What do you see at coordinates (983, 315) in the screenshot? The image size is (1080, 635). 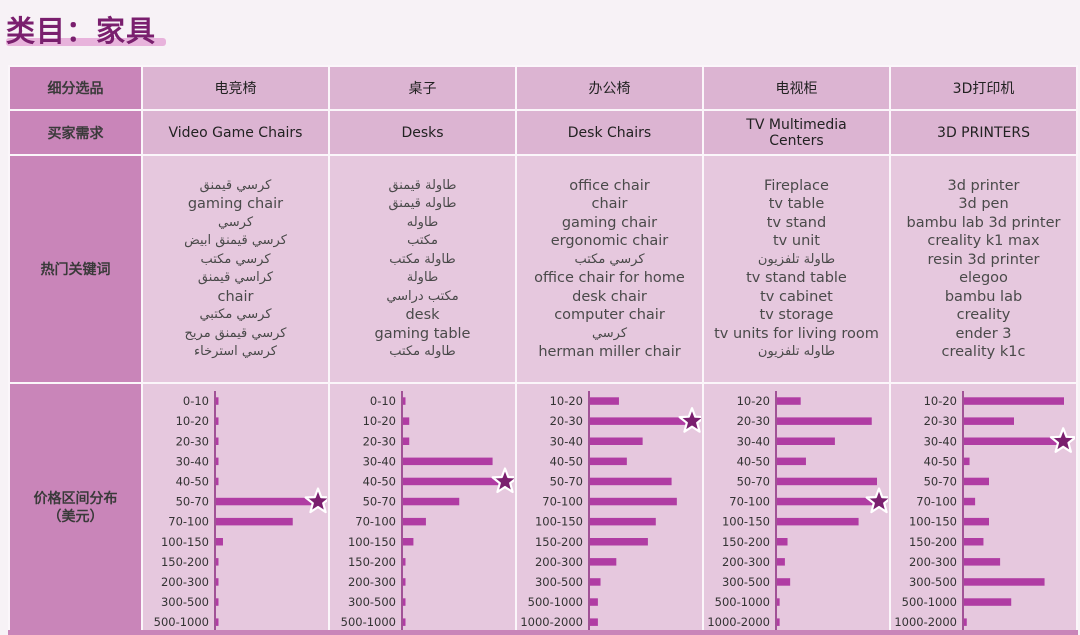 I see `keyword-item: creality` at bounding box center [983, 315].